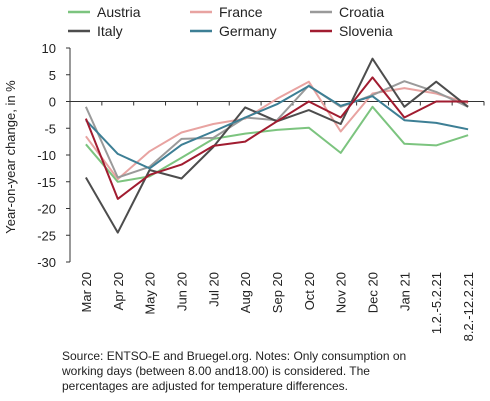  What do you see at coordinates (181, 291) in the screenshot?
I see `x-tick-label: Jun 20` at bounding box center [181, 291].